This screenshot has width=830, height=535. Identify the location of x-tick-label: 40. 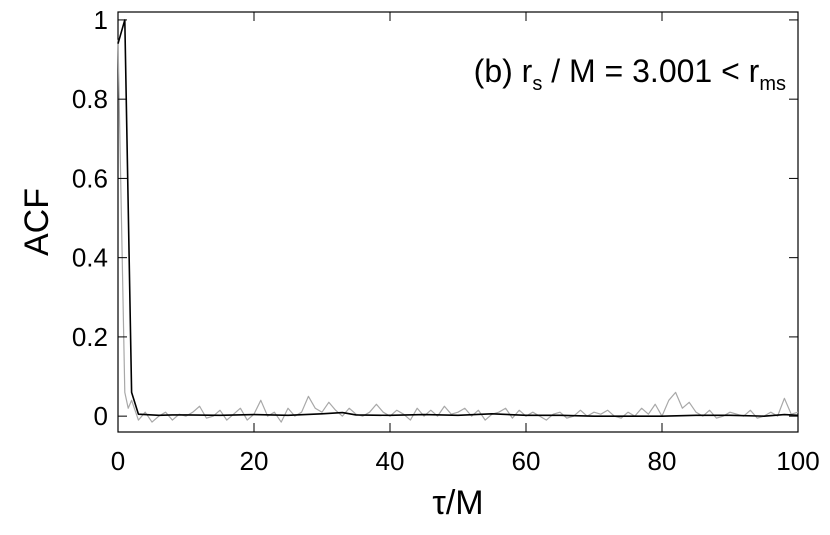
(390, 461).